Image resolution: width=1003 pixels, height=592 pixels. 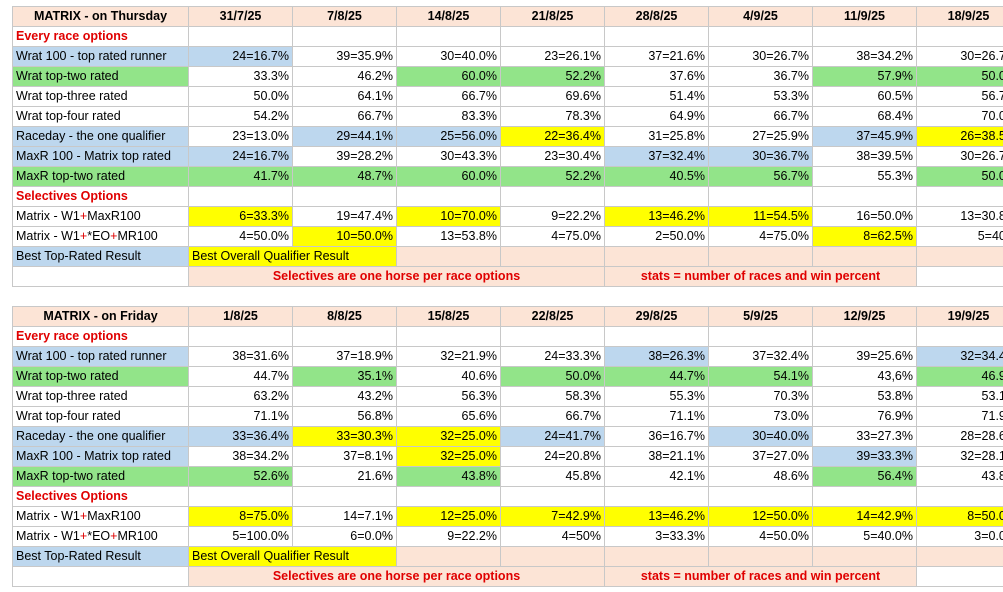 I want to click on stat-cell: 60.5%, so click(x=864, y=96).